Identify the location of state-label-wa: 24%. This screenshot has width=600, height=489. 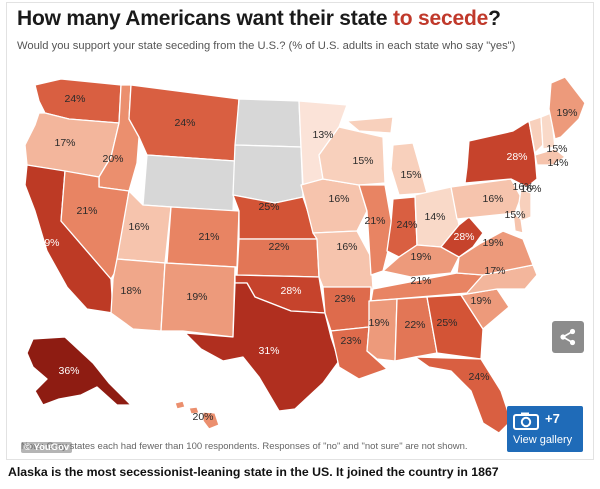
(74, 99).